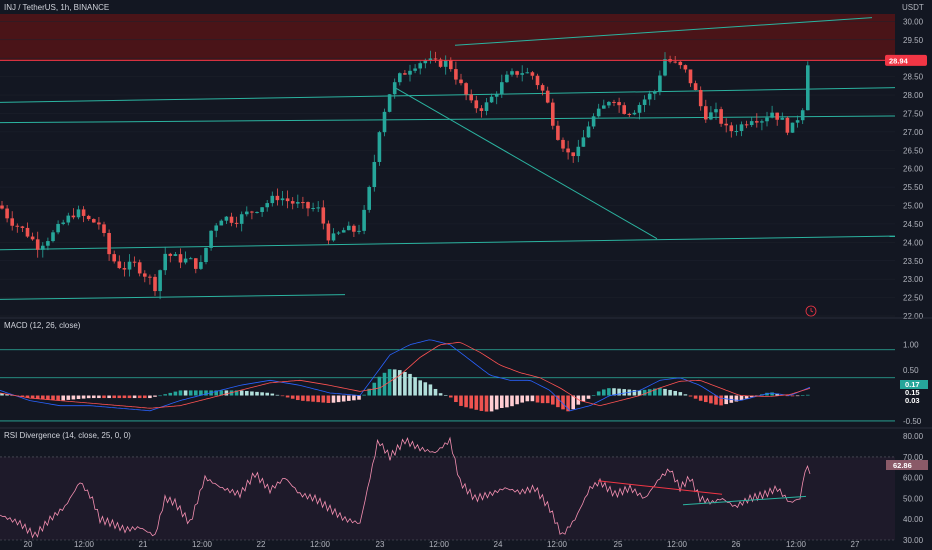  I want to click on price-tick-label: 29.50, so click(913, 40).